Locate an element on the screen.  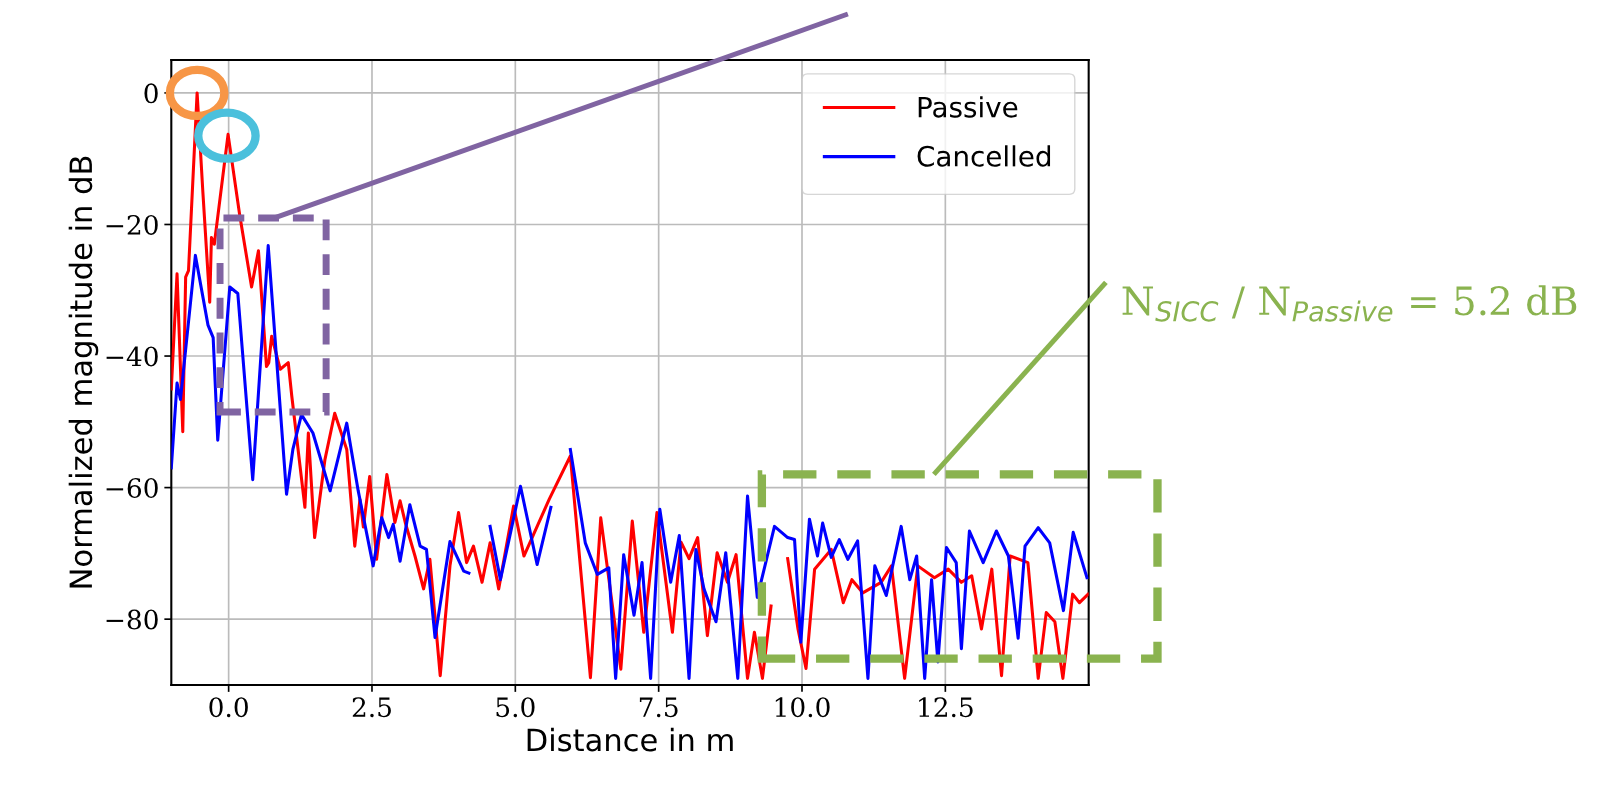
x-axis-title: Distance in m is located at coordinates (630, 739).